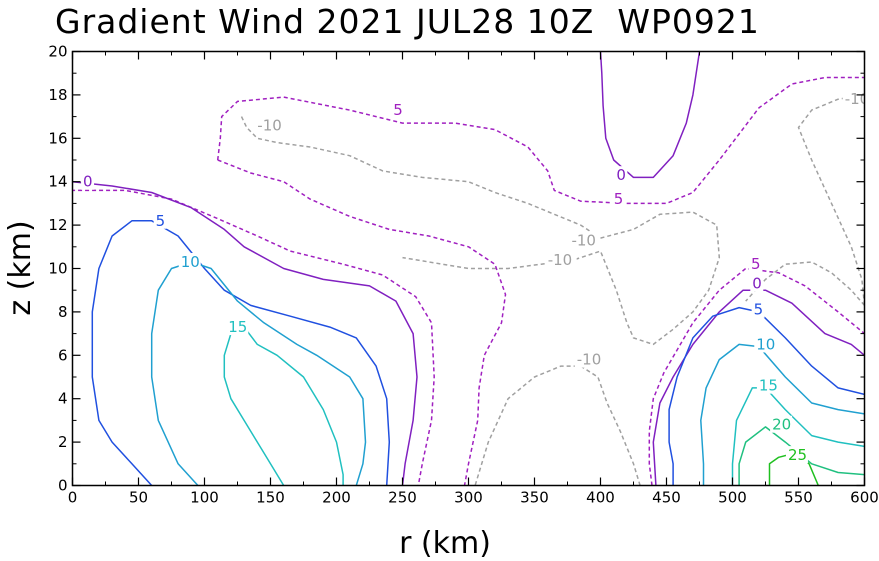 Image resolution: width=879 pixels, height=561 pixels. What do you see at coordinates (798, 498) in the screenshot?
I see `x-tick-label: 550` at bounding box center [798, 498].